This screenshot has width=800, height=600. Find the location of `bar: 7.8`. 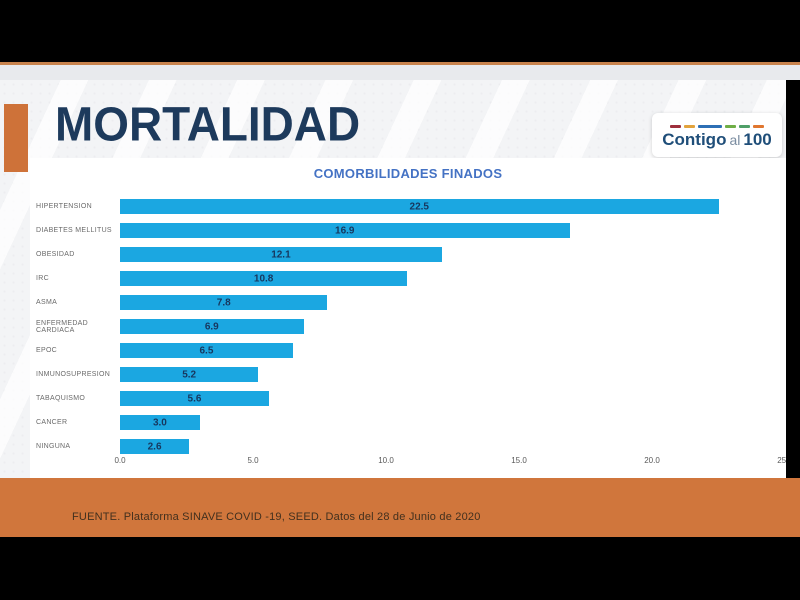

bar: 7.8 is located at coordinates (224, 302).